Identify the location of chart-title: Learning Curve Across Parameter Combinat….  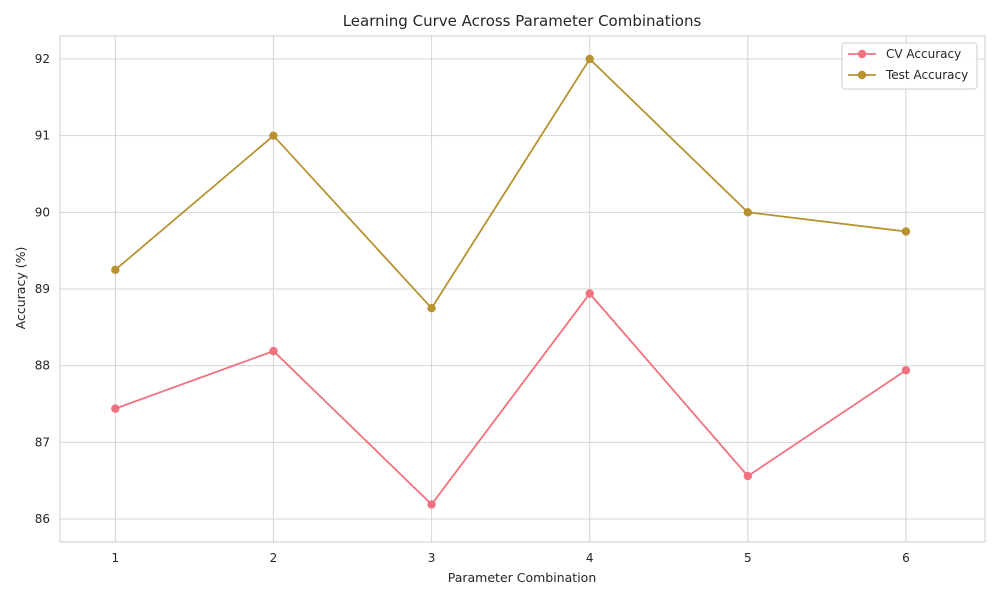
(522, 21).